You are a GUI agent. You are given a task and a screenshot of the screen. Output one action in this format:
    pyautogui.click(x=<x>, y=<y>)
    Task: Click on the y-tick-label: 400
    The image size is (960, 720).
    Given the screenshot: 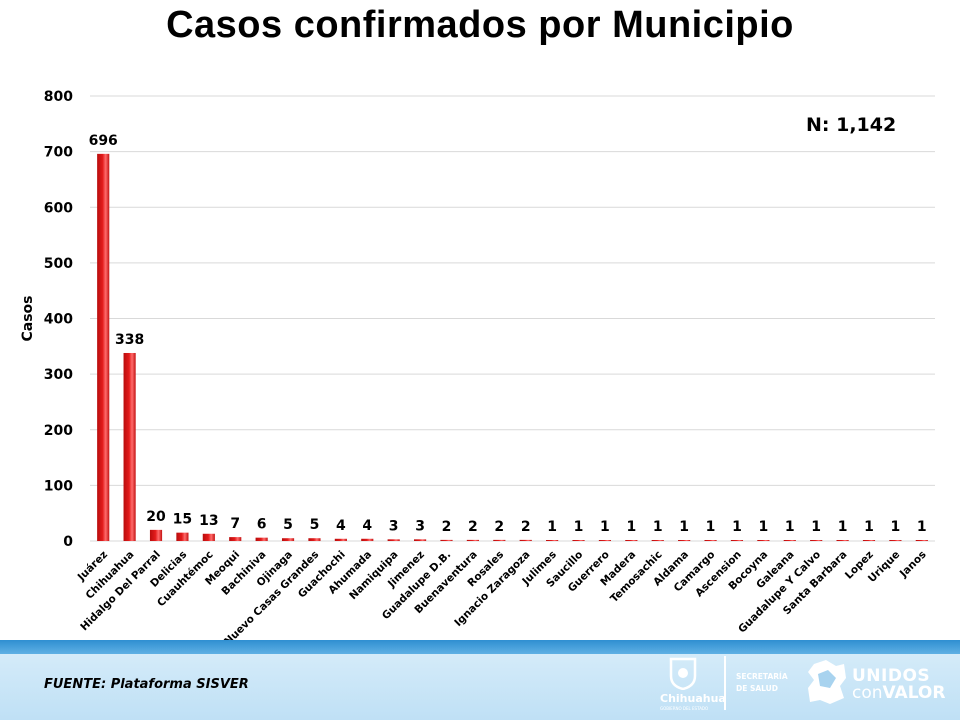 What is the action you would take?
    pyautogui.click(x=58, y=320)
    